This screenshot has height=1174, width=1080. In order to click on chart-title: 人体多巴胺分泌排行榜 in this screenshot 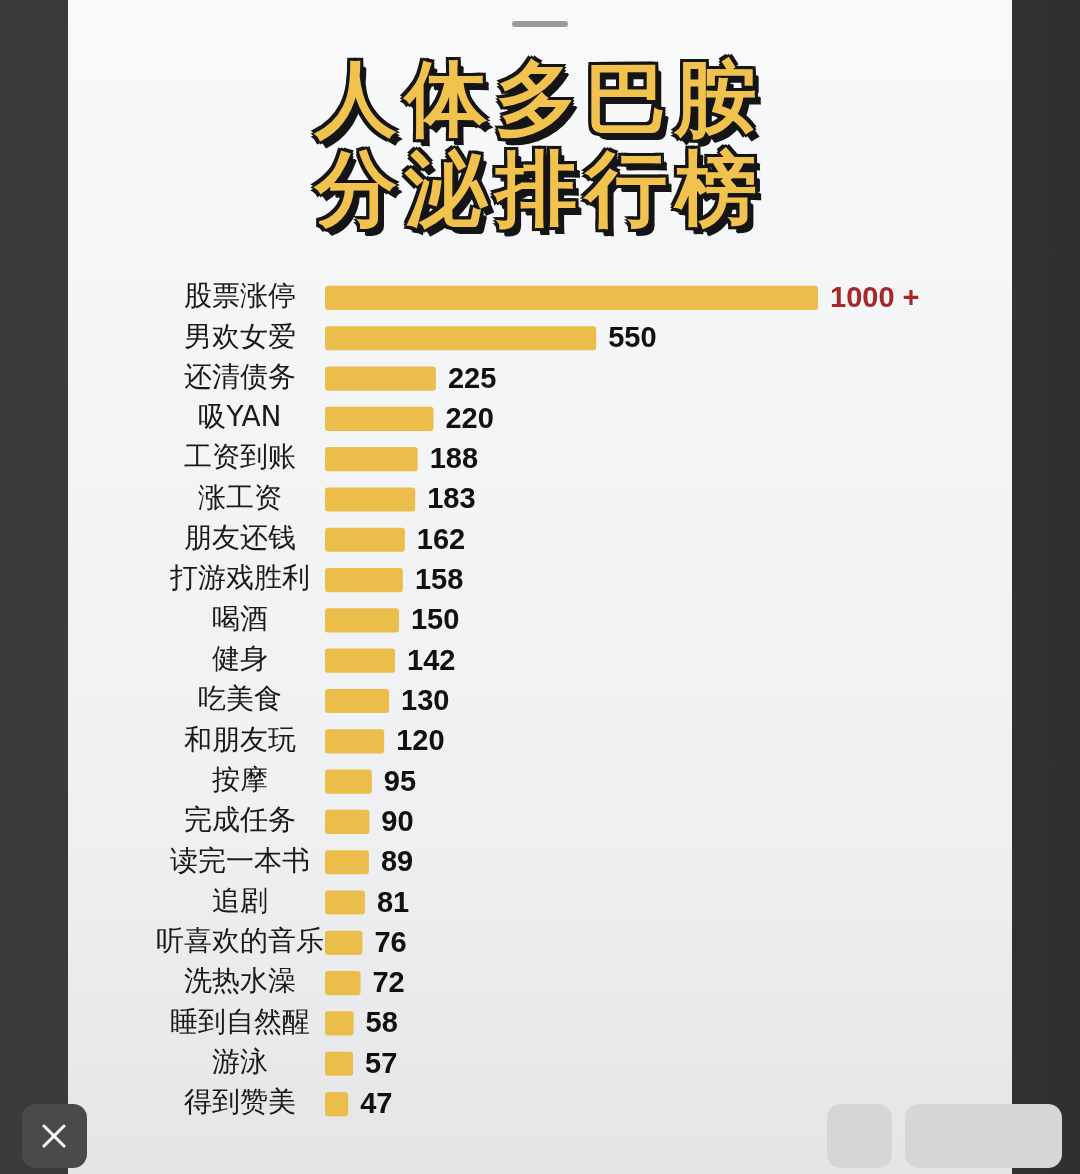, I will do `click(539, 143)`.